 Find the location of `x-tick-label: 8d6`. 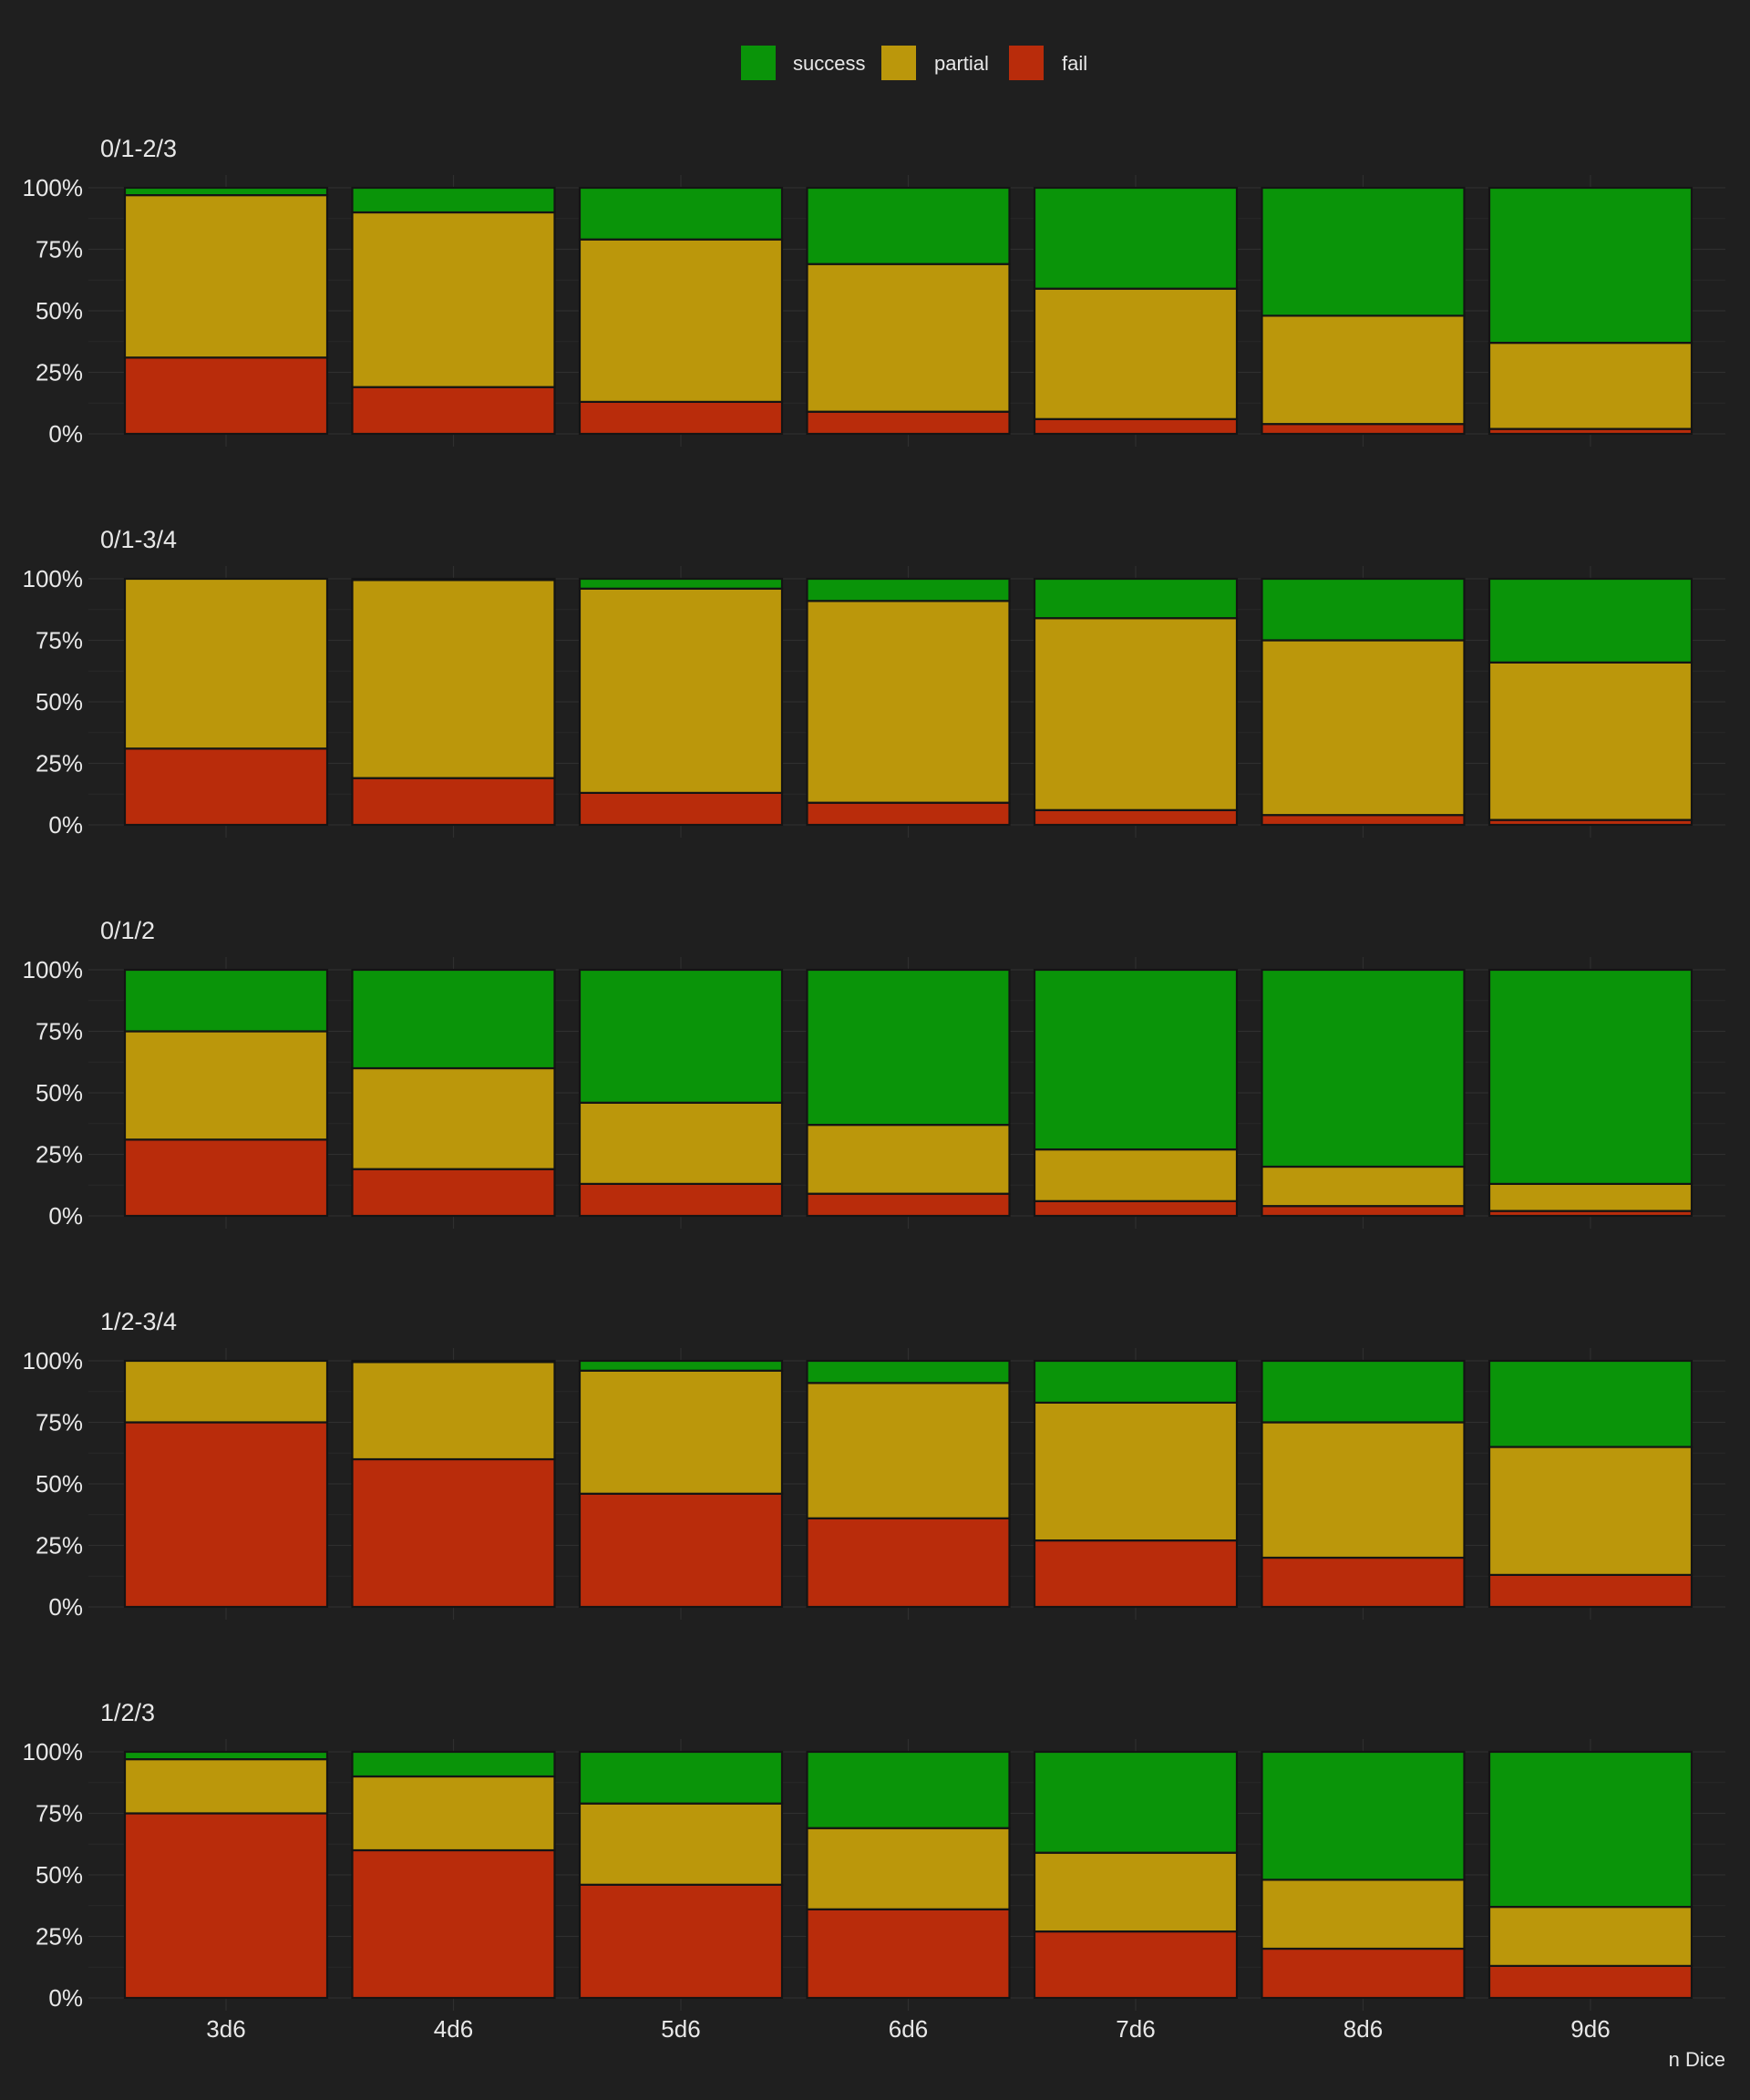

x-tick-label: 8d6 is located at coordinates (1363, 2029).